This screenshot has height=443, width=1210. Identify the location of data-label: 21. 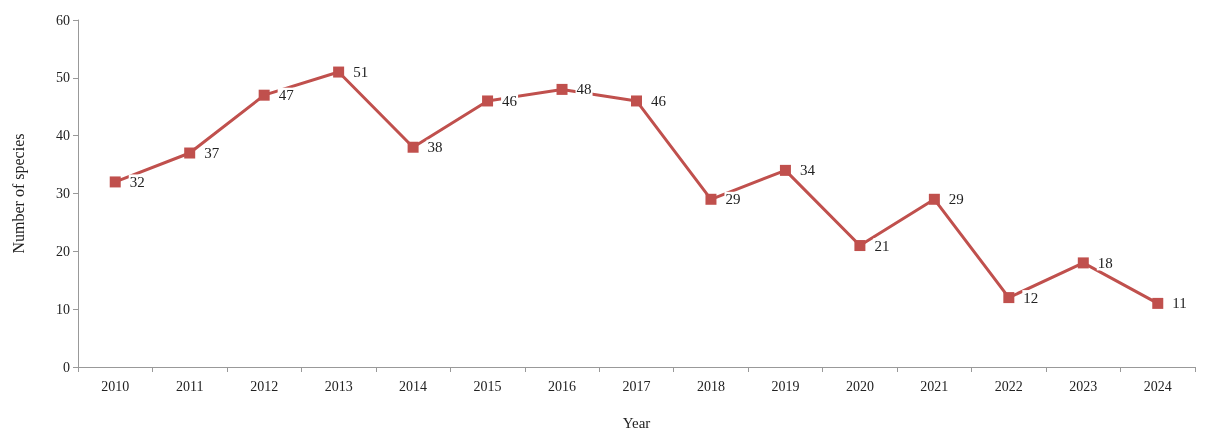
(882, 245).